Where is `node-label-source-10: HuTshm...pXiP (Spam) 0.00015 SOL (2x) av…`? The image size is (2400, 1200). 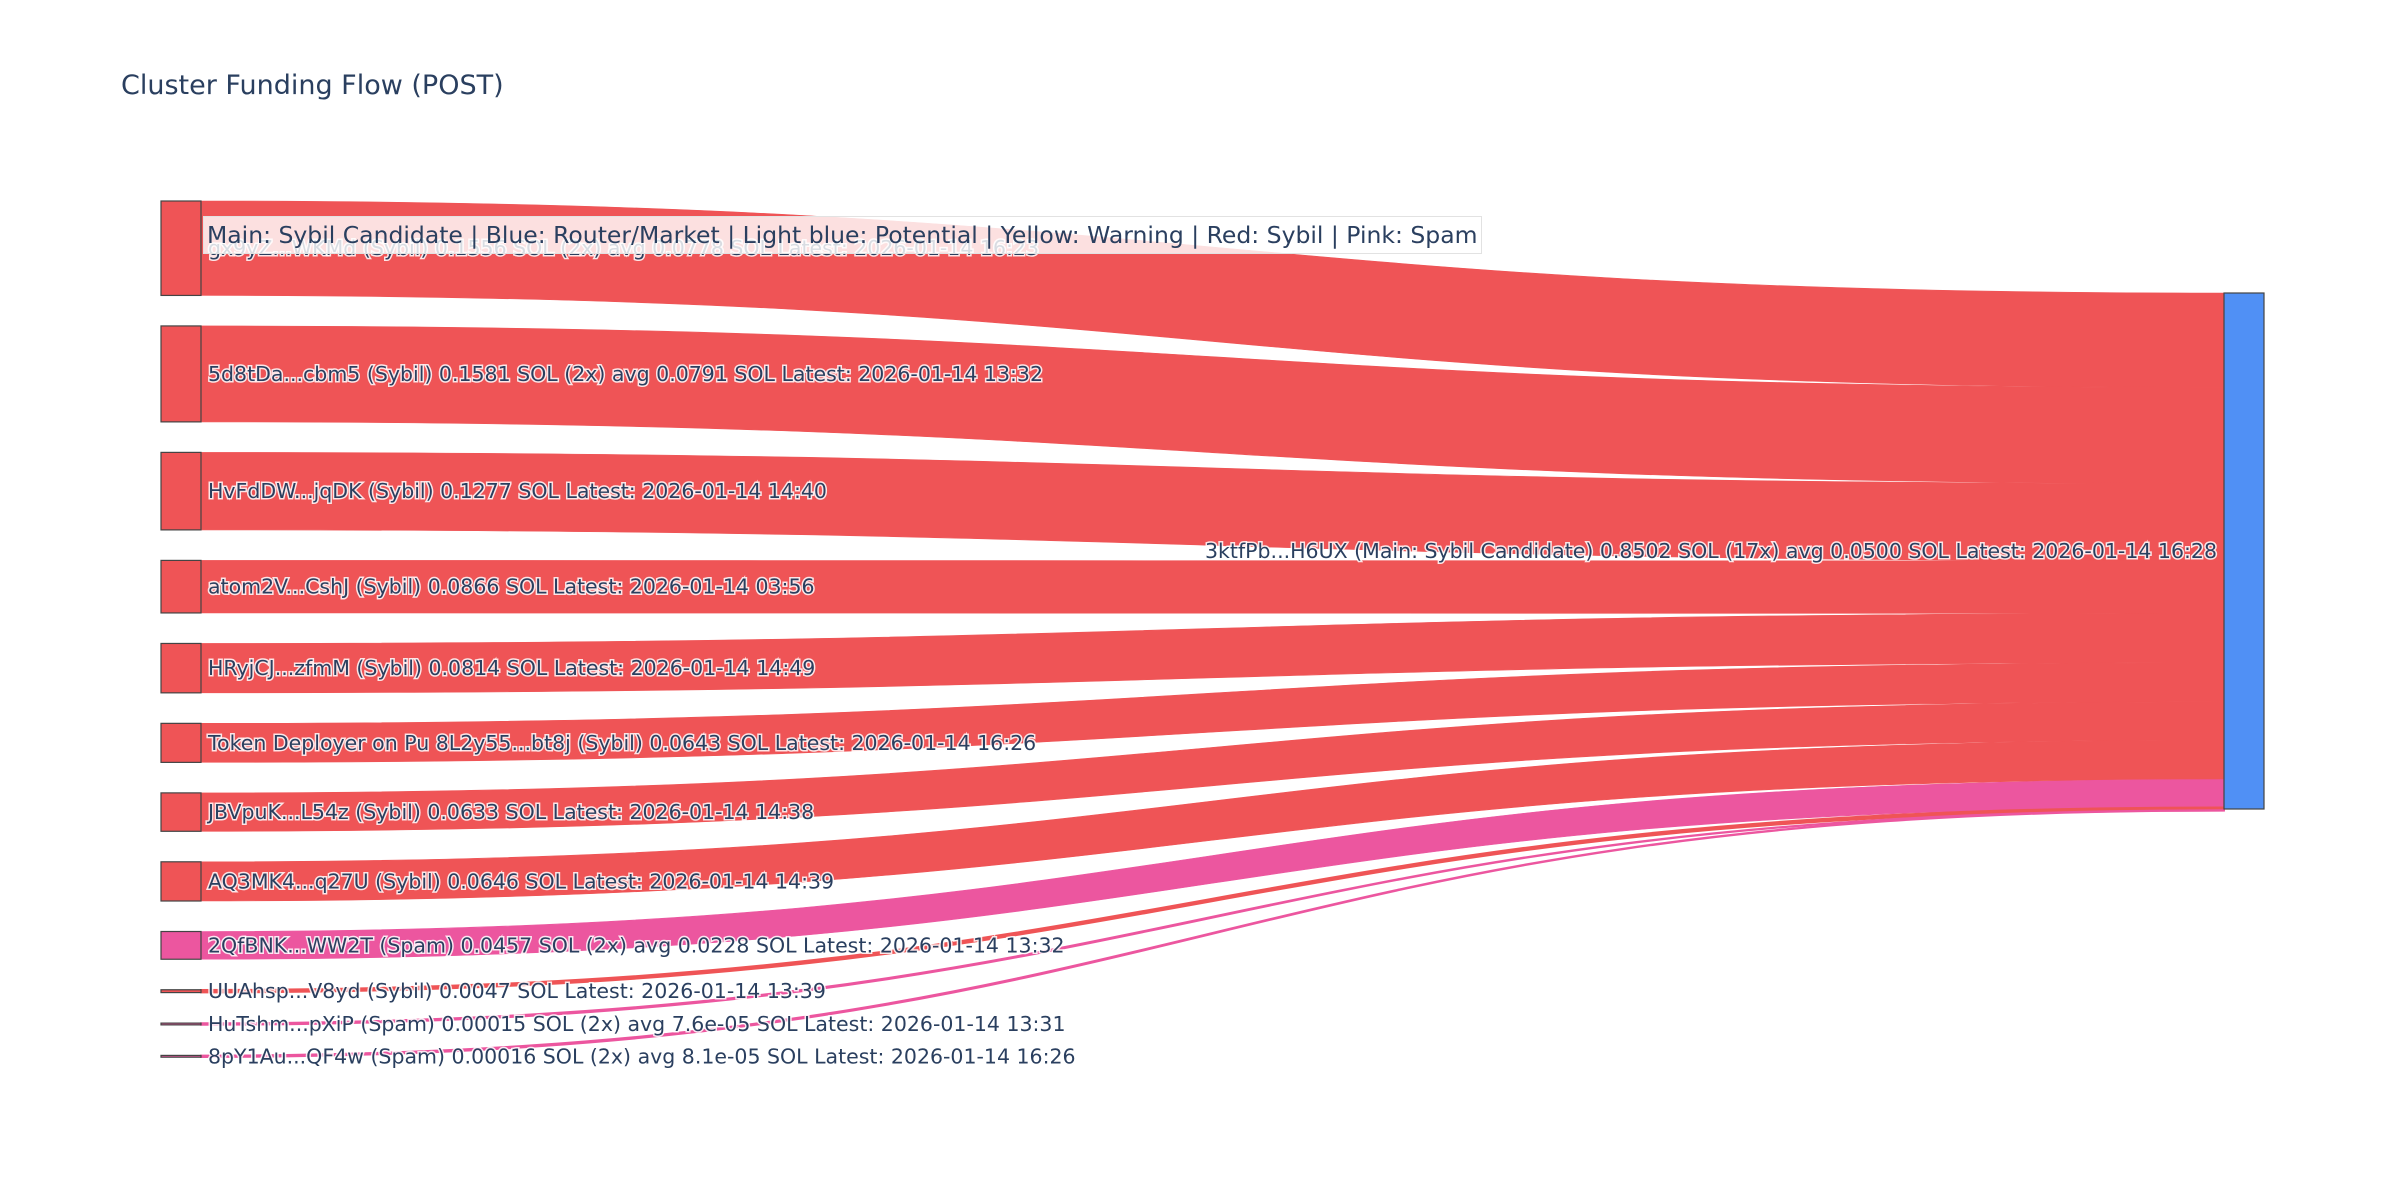 node-label-source-10: HuTshm...pXiP (Spam) 0.00015 SOL (2x) av… is located at coordinates (637, 1024).